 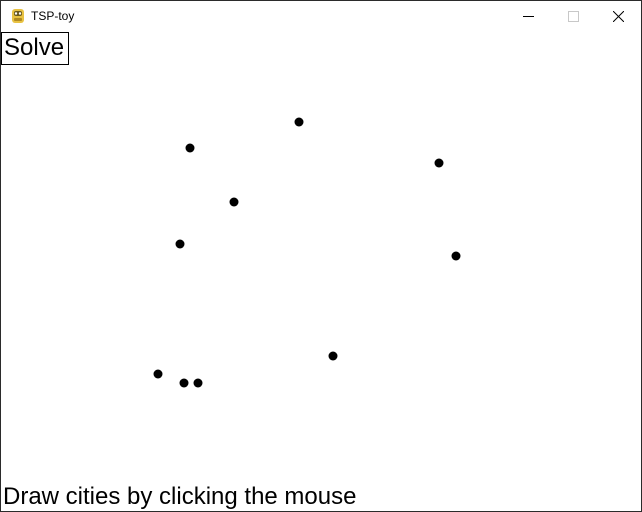 I want to click on maximize-icon, so click(x=573, y=16).